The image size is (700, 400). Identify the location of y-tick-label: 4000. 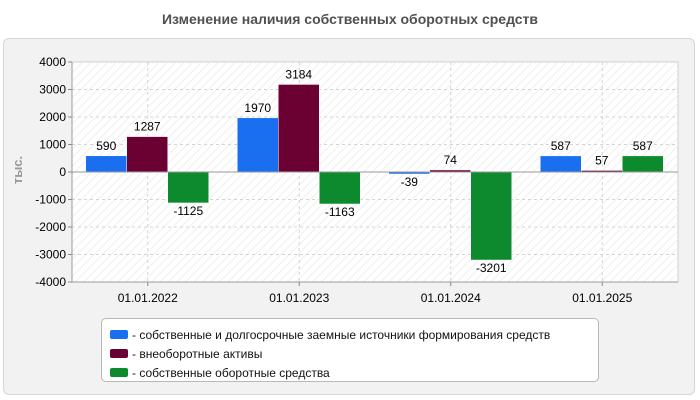
(52, 62).